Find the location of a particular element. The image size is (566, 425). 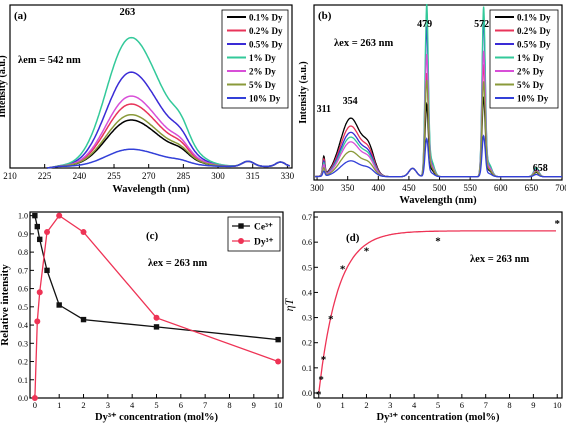

panel-a-x-tick-label: 285 is located at coordinates (184, 176).